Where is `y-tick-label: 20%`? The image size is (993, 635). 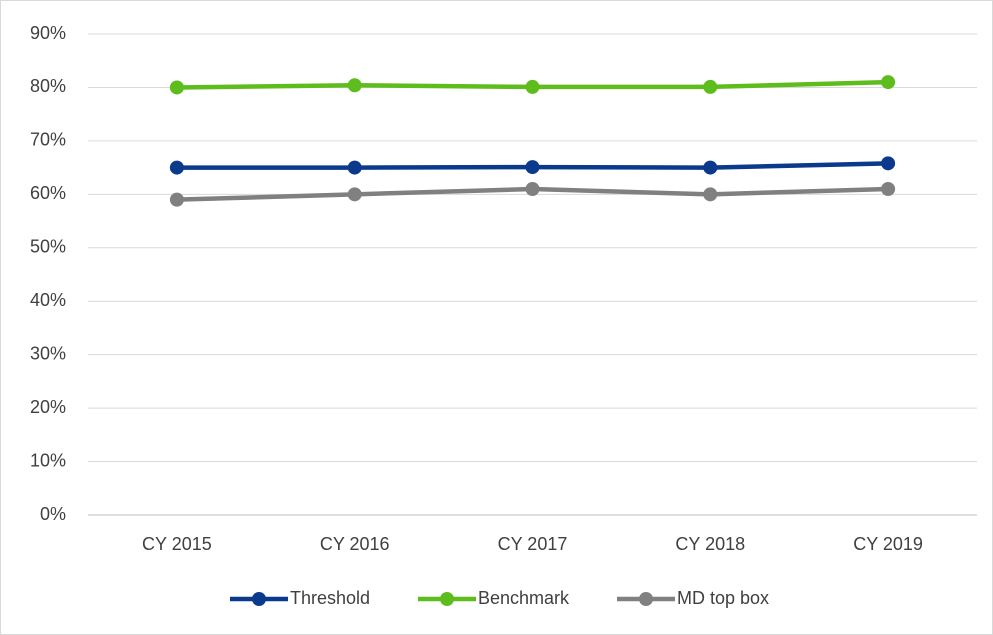
y-tick-label: 20% is located at coordinates (48, 407).